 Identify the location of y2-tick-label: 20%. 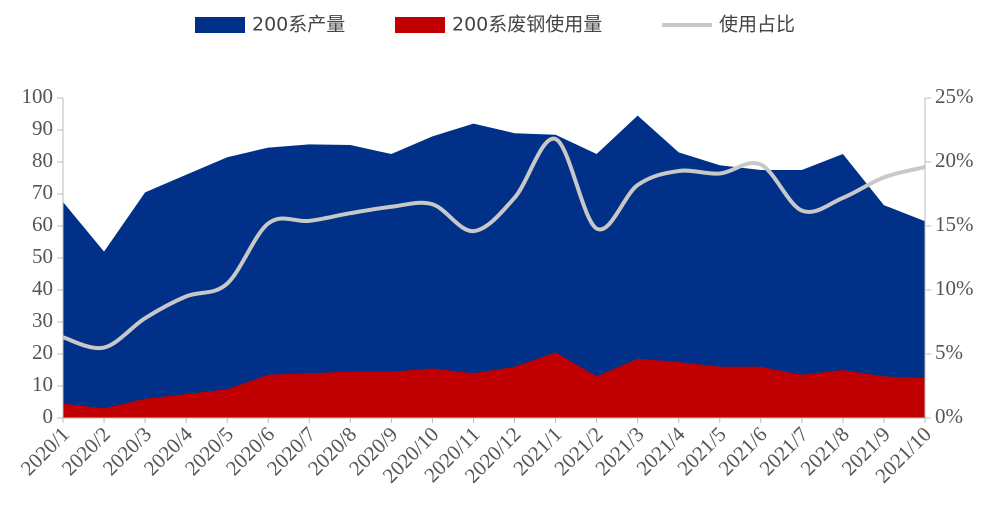
(954, 160).